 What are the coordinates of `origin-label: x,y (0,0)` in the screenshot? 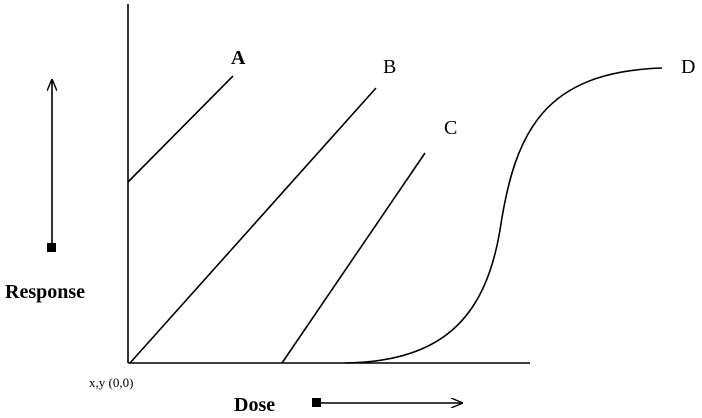 It's located at (111, 382).